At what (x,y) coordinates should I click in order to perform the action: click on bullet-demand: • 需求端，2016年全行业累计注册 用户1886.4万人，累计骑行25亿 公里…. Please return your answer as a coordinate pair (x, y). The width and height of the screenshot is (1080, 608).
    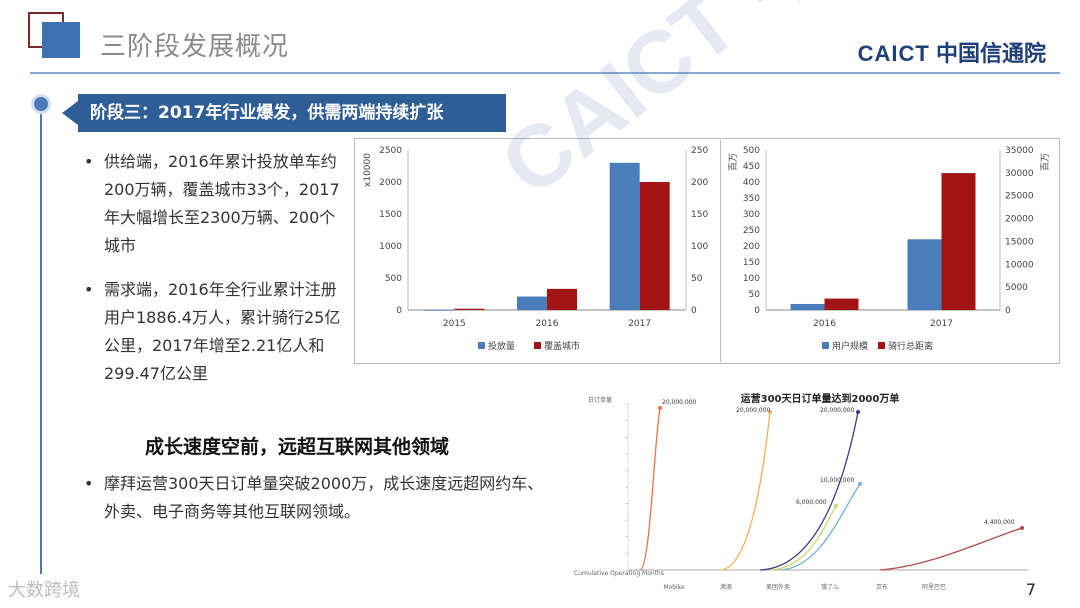
    Looking at the image, I should click on (219, 334).